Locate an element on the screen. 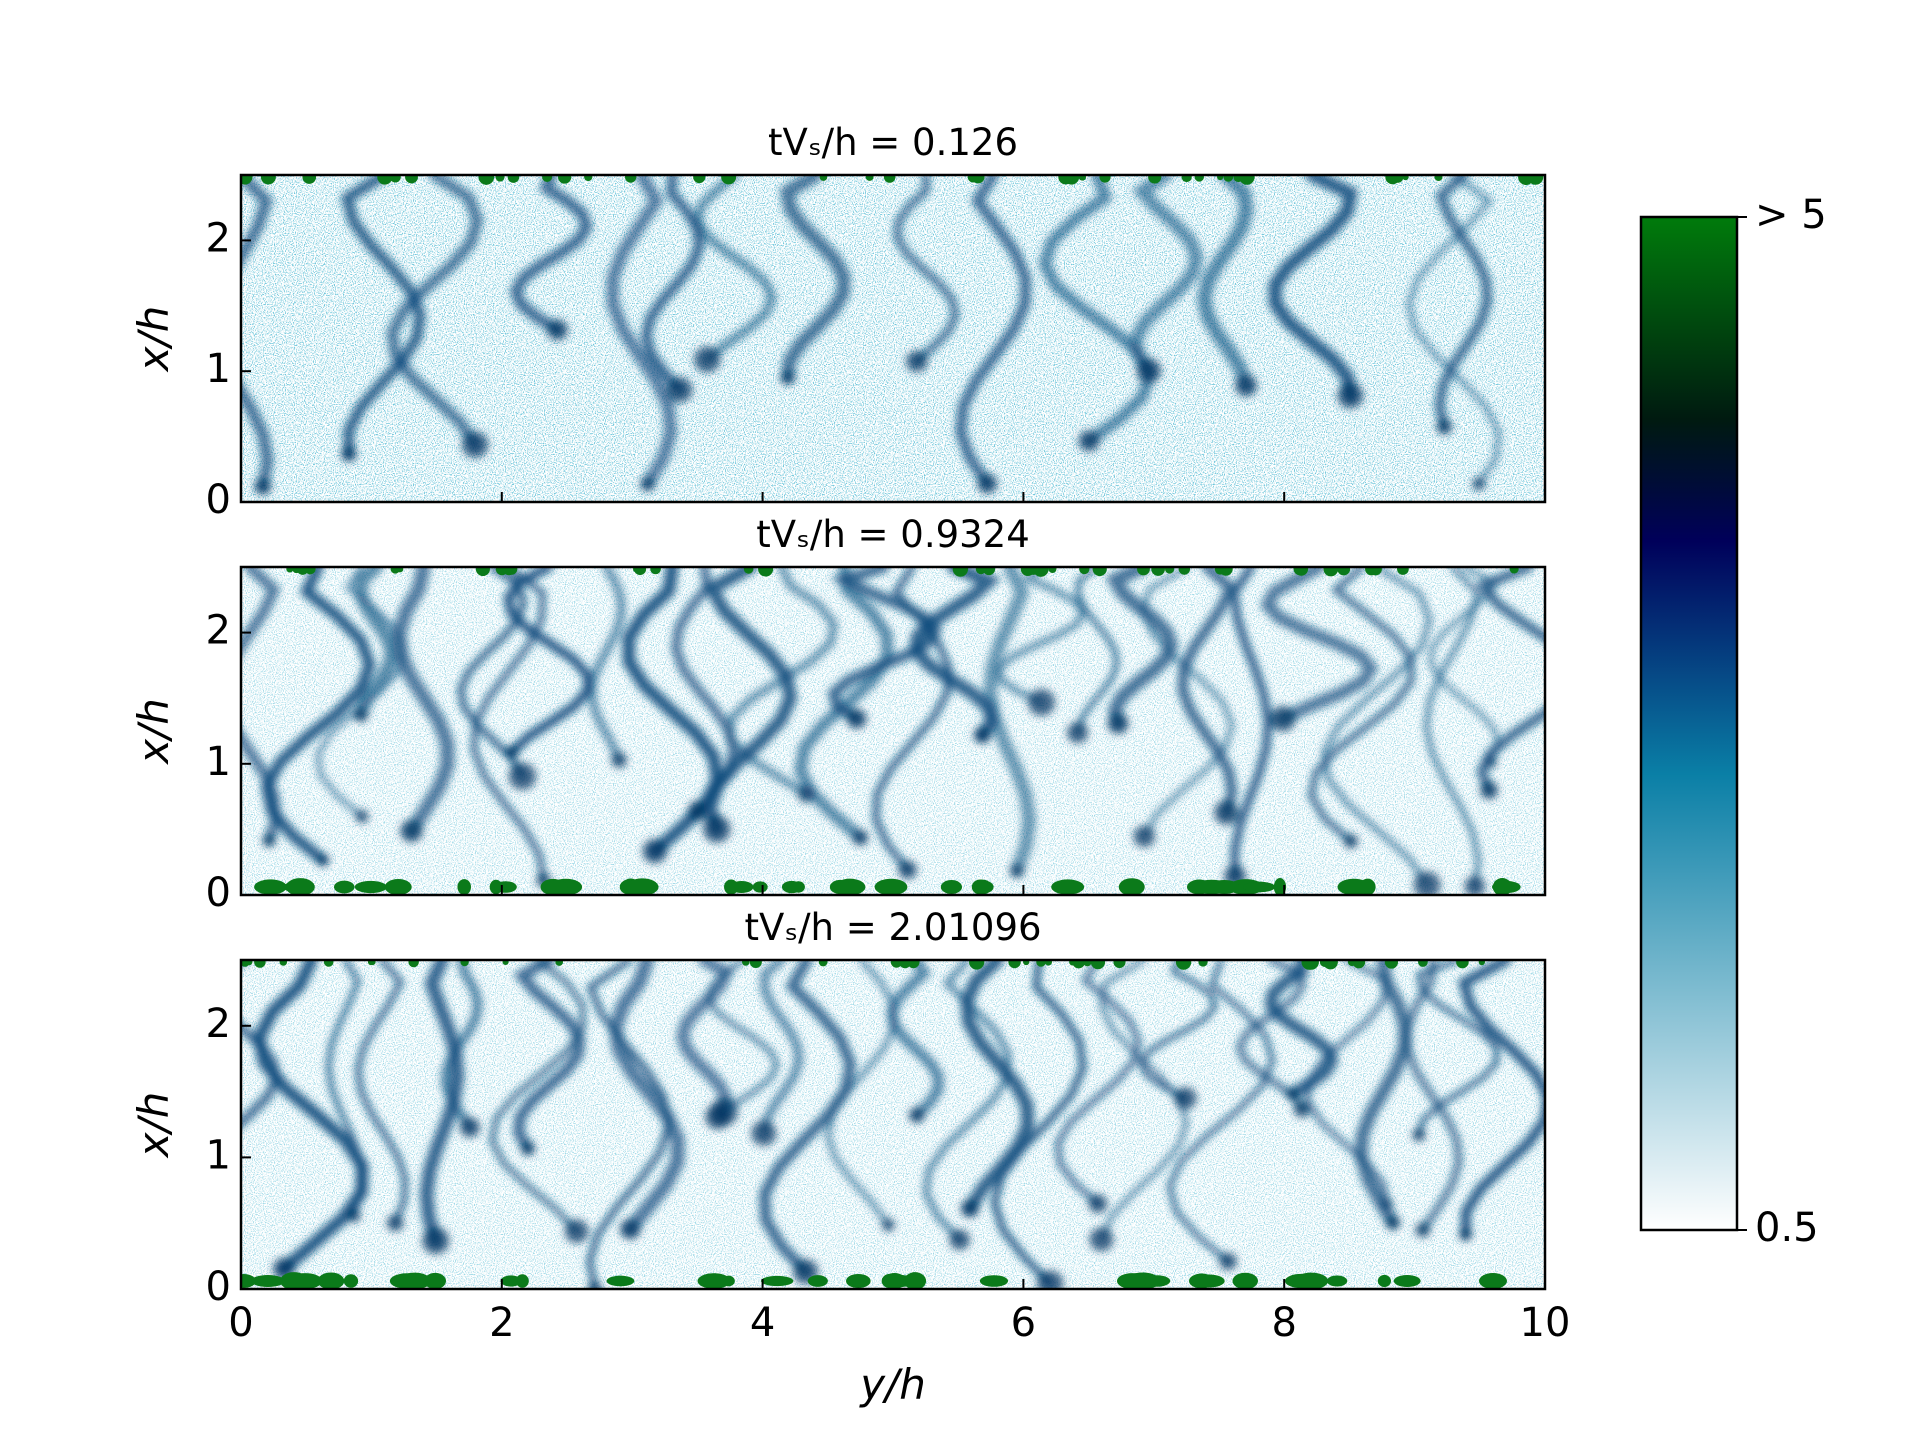 Image resolution: width=1920 pixels, height=1444 pixels. colorbar is located at coordinates (1689, 723).